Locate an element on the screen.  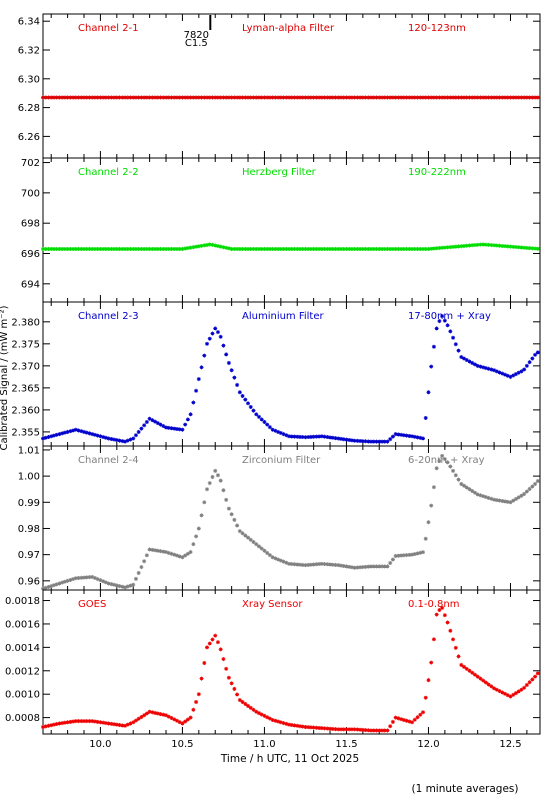
panel-band-label: 17-80nm + Xray is located at coordinates (449, 316).